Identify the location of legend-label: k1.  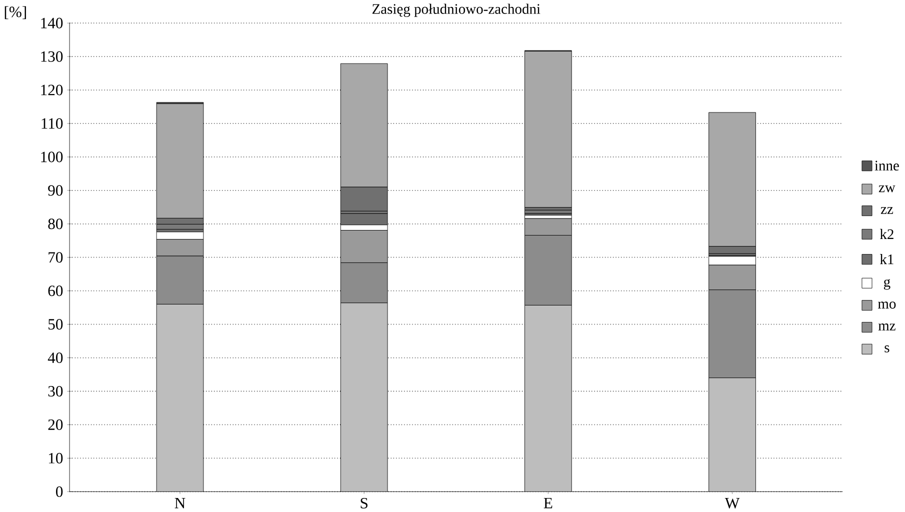
(887, 259).